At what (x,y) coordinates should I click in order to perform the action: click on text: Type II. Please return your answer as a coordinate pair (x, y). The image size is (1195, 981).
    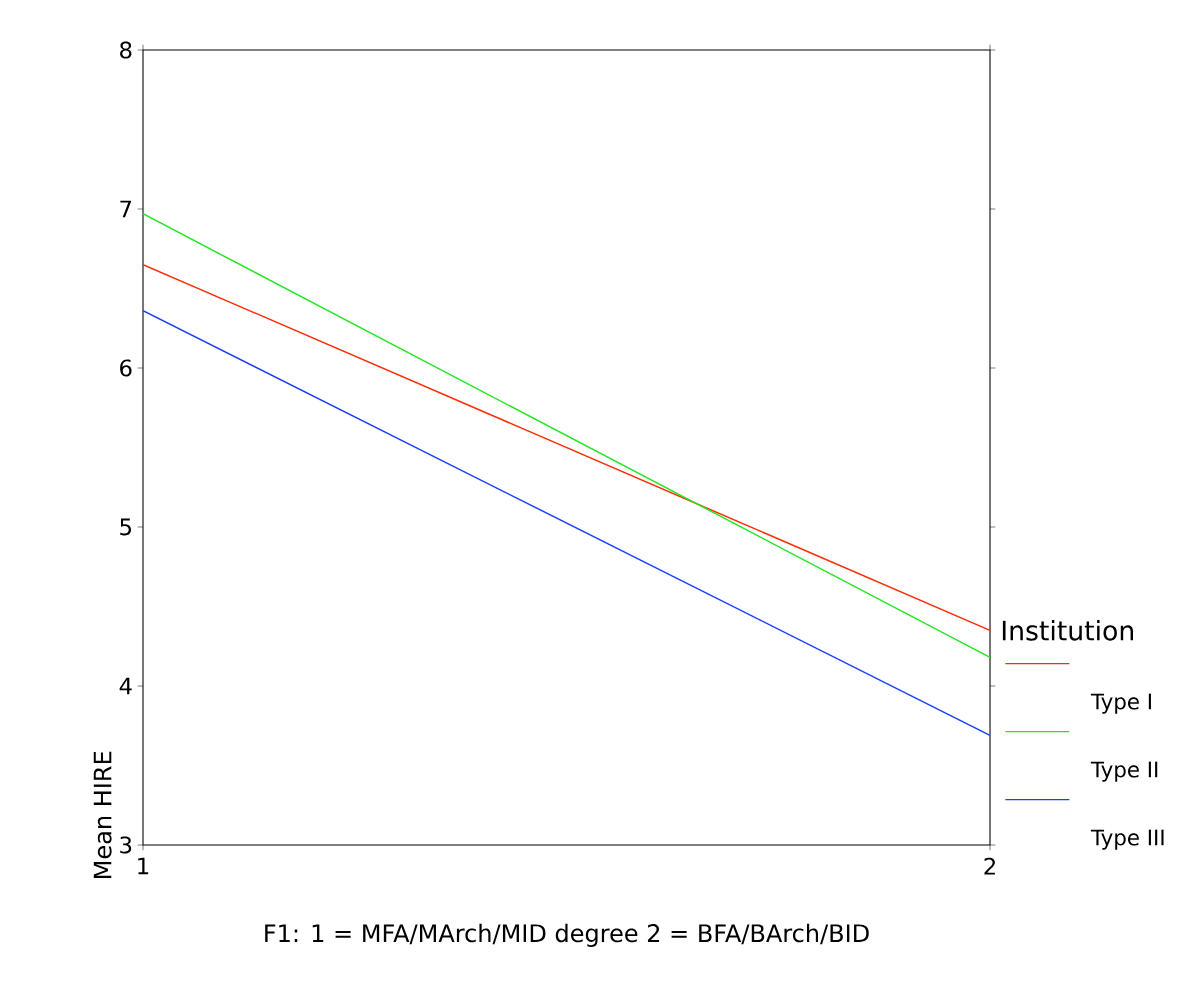
    Looking at the image, I should click on (1124, 771).